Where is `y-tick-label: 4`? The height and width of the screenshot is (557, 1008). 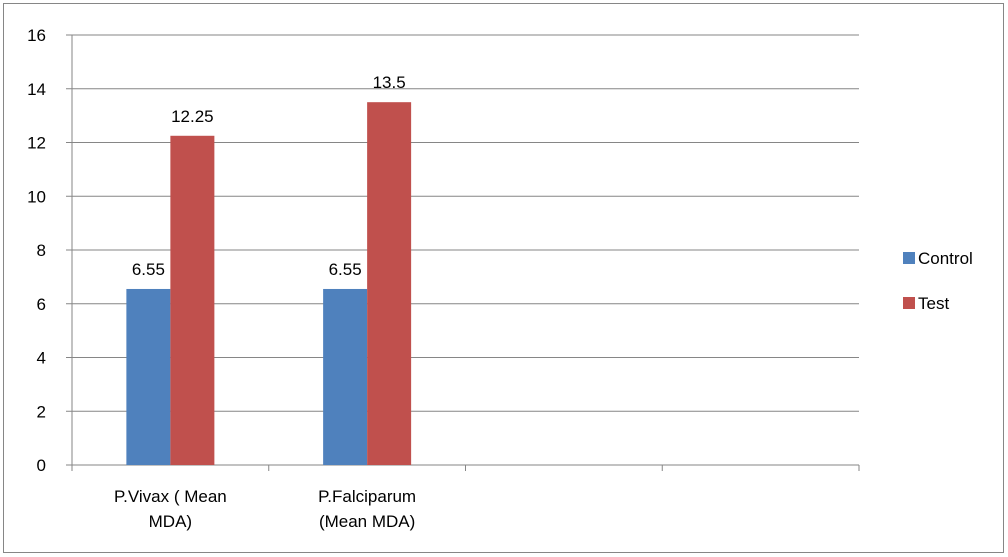
y-tick-label: 4 is located at coordinates (41, 358).